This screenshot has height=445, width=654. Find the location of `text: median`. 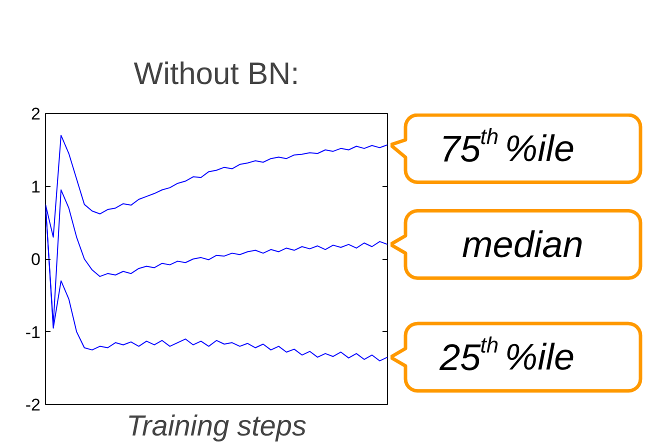

text: median is located at coordinates (523, 244).